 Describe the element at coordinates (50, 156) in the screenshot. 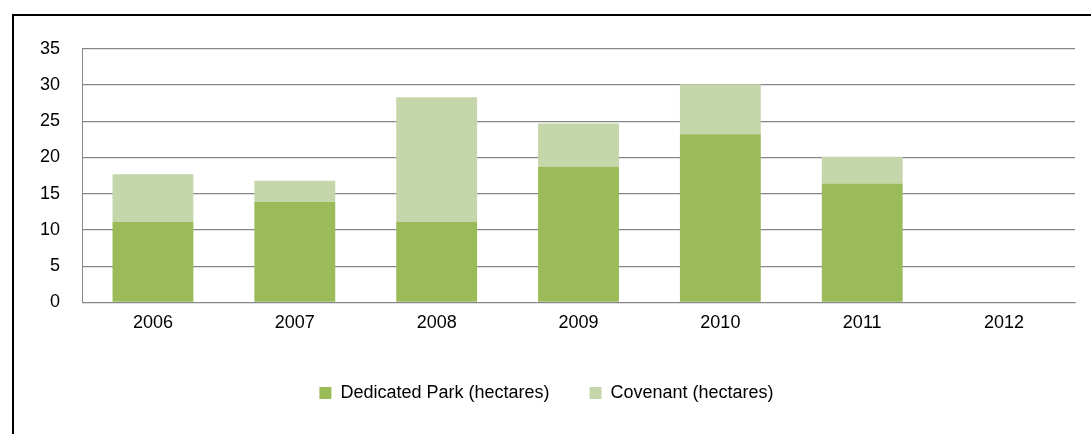

I see `y-tick-label: 20` at that location.